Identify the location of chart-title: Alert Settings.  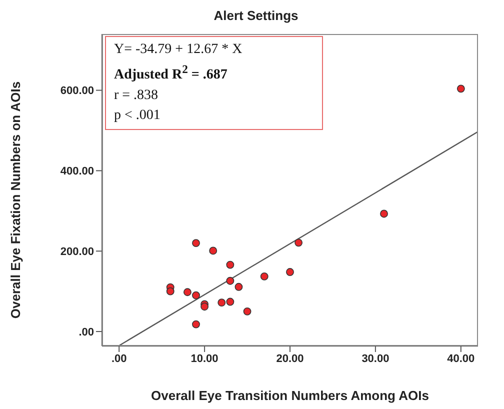
(256, 15).